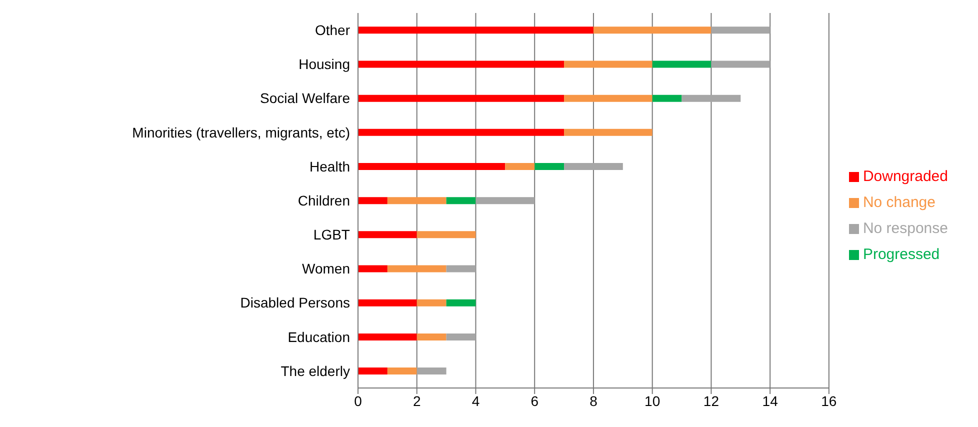 The image size is (978, 427). What do you see at coordinates (476, 400) in the screenshot?
I see `x-tick-label: 4` at bounding box center [476, 400].